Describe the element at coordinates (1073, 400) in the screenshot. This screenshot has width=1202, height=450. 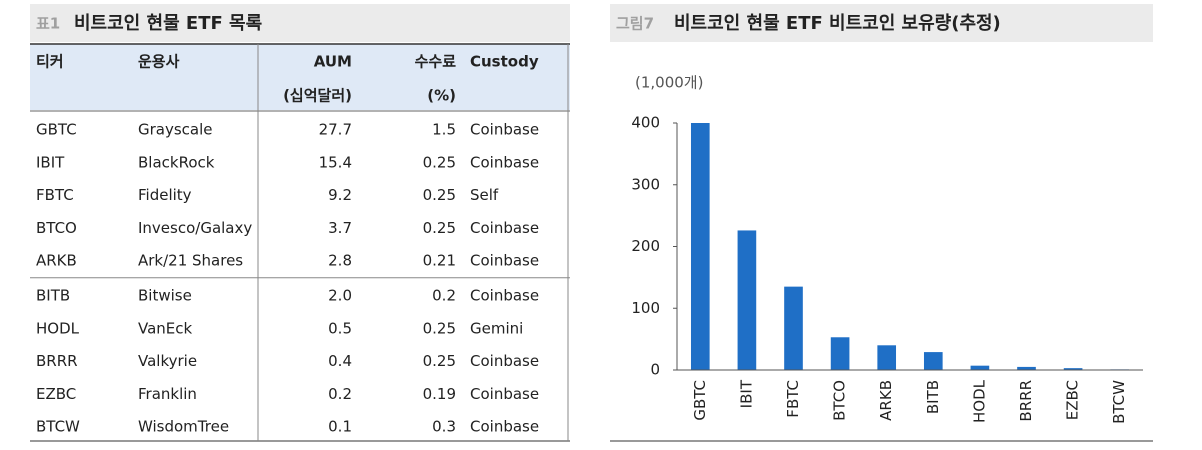
I see `x-tick-label: EZBC` at that location.